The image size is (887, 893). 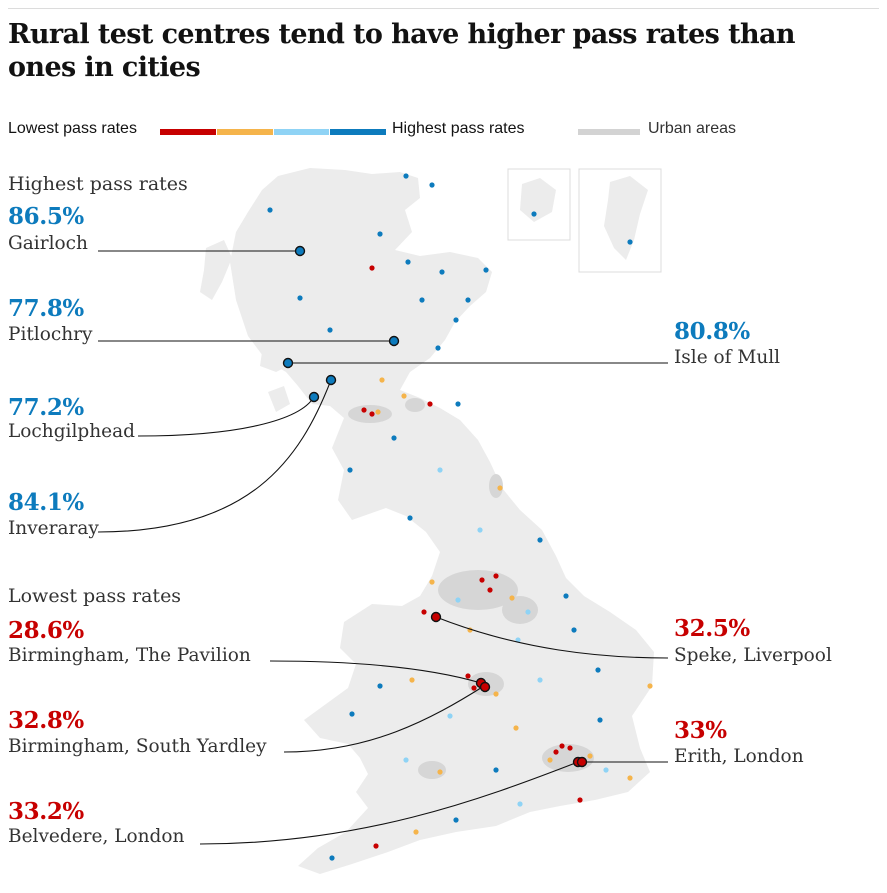 What do you see at coordinates (582, 762) in the screenshot?
I see `erith-marker` at bounding box center [582, 762].